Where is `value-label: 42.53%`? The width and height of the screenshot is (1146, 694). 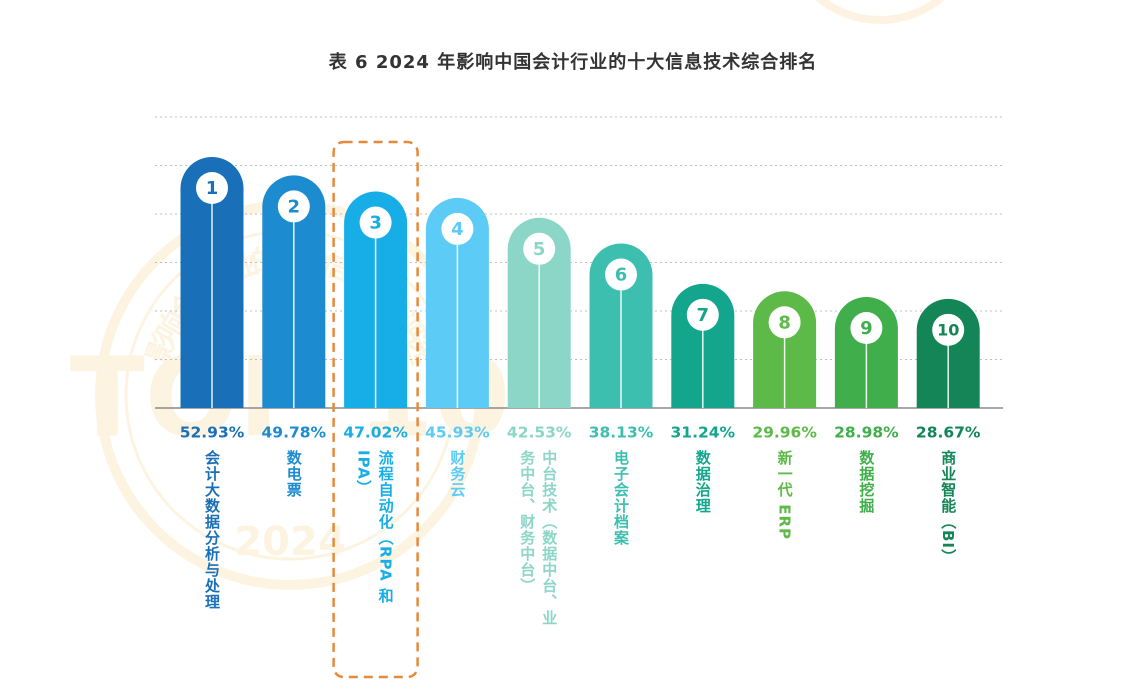
value-label: 42.53% is located at coordinates (539, 433).